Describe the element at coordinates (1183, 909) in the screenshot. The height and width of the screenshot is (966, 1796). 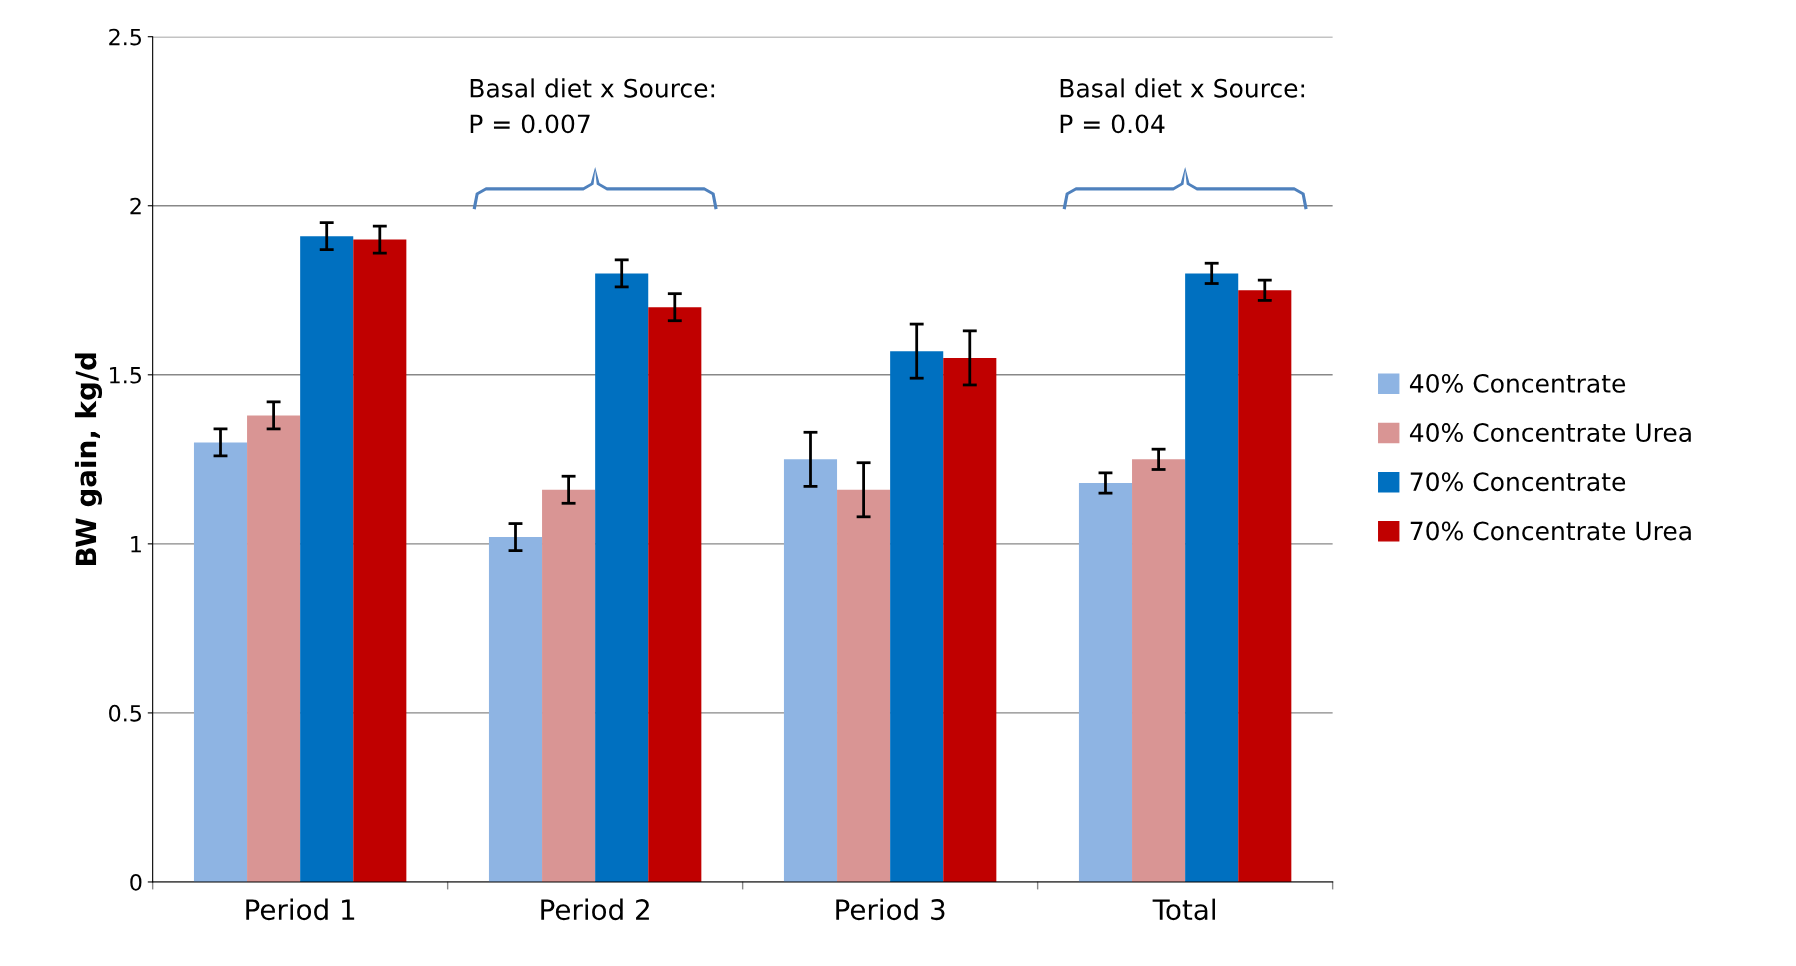
I see `x-tick-label: Total` at that location.